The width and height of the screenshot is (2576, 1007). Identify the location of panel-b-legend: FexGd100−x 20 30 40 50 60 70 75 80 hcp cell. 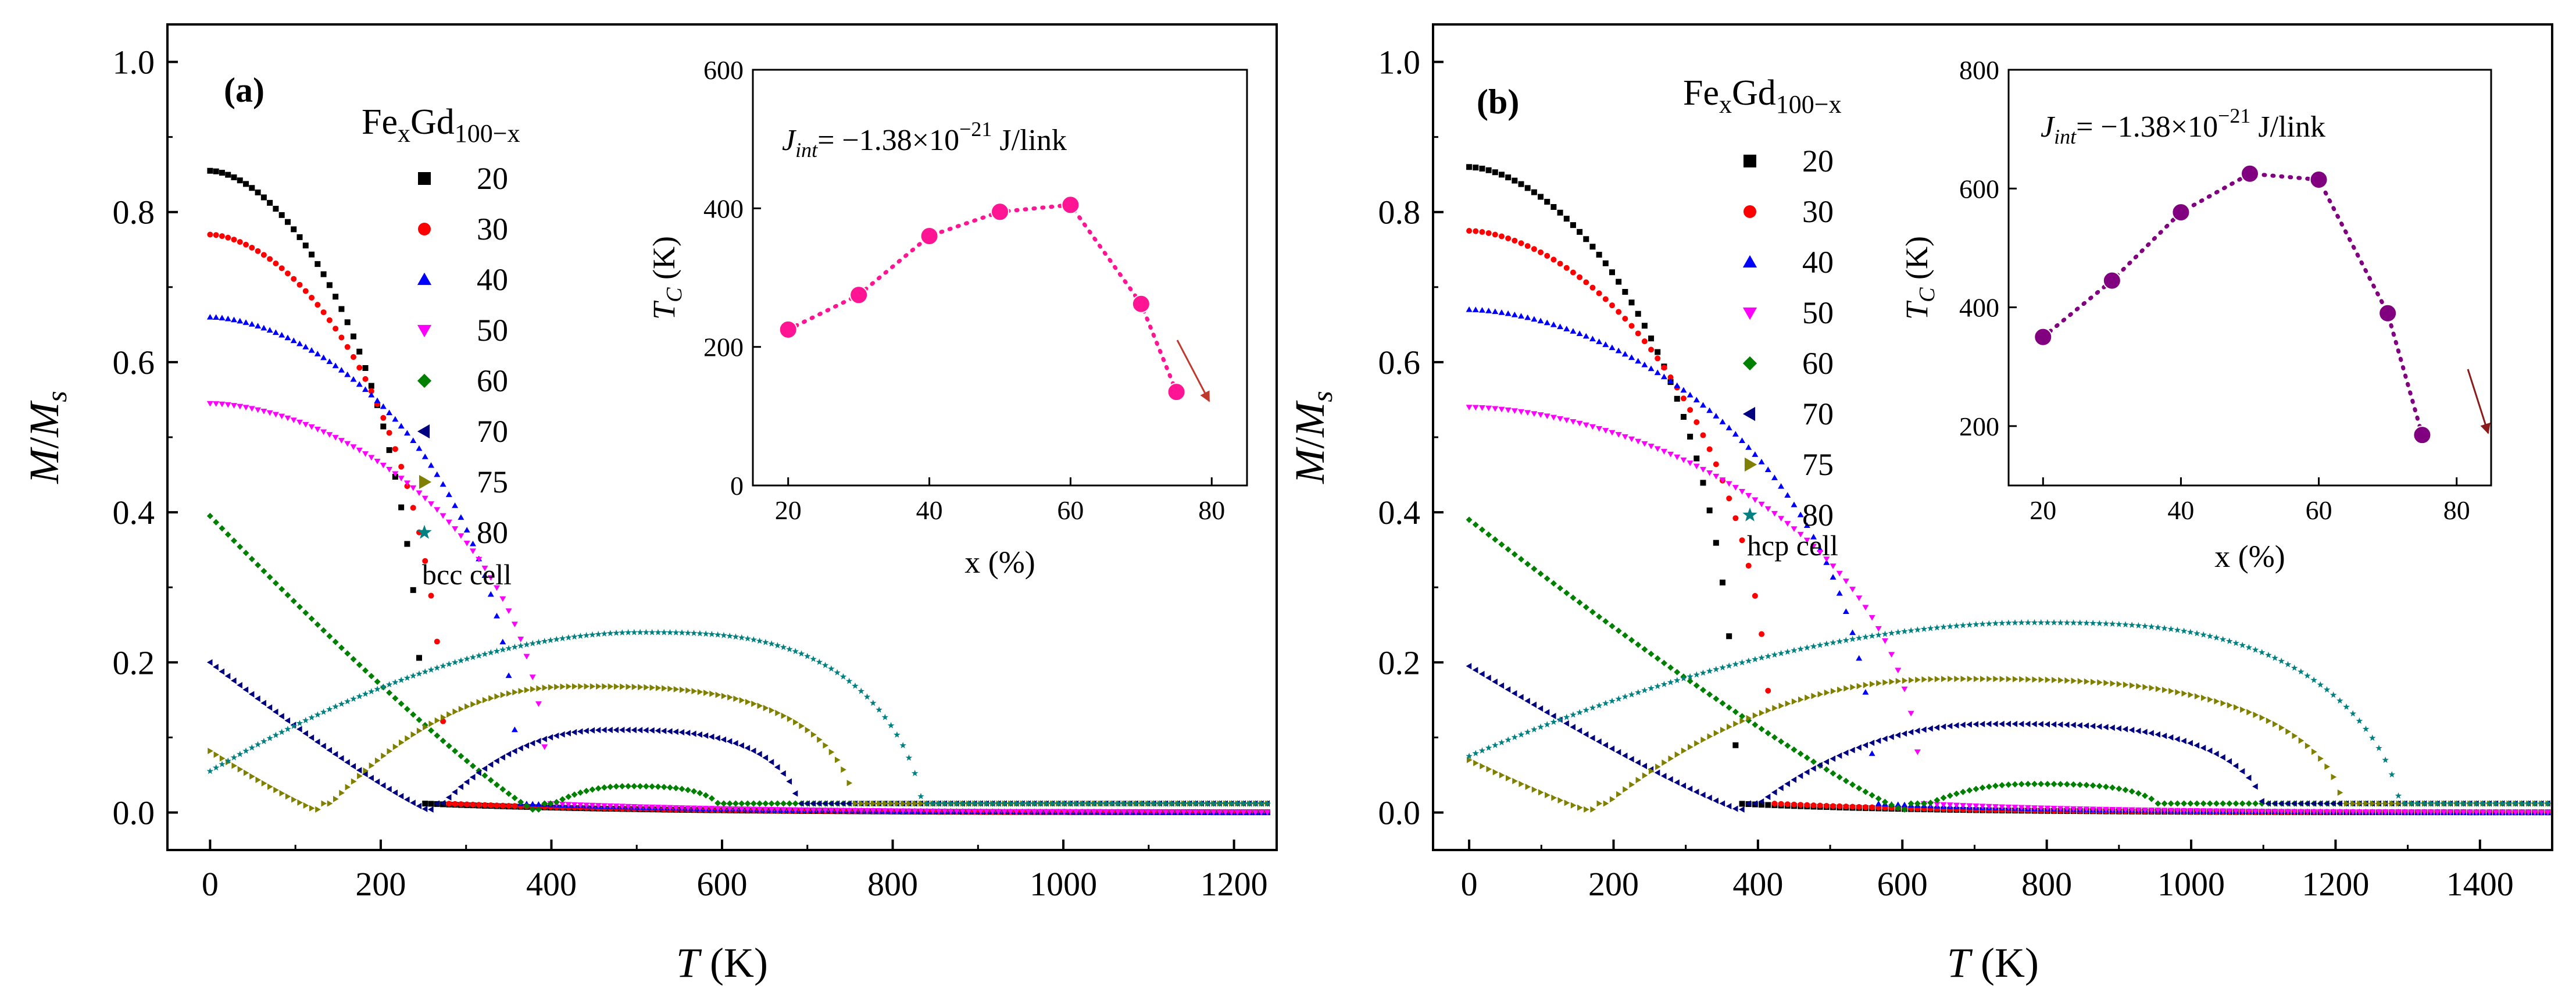
(1762, 317).